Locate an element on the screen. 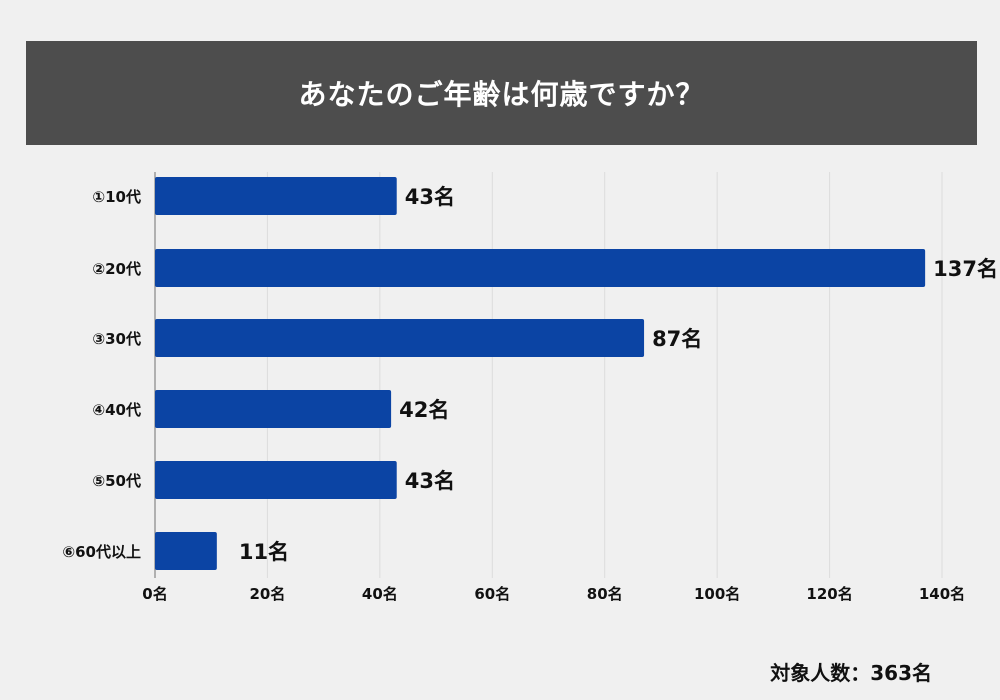 The height and width of the screenshot is (700, 1000). value-label: 11名 is located at coordinates (264, 552).